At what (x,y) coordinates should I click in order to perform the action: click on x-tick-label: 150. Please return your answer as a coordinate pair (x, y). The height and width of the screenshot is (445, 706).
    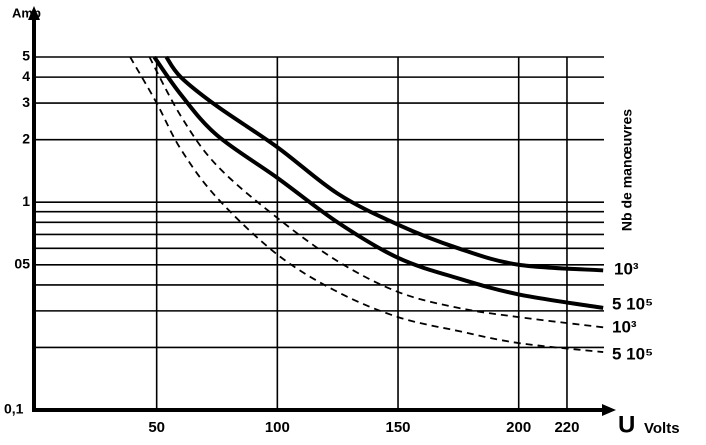
    Looking at the image, I should click on (398, 427).